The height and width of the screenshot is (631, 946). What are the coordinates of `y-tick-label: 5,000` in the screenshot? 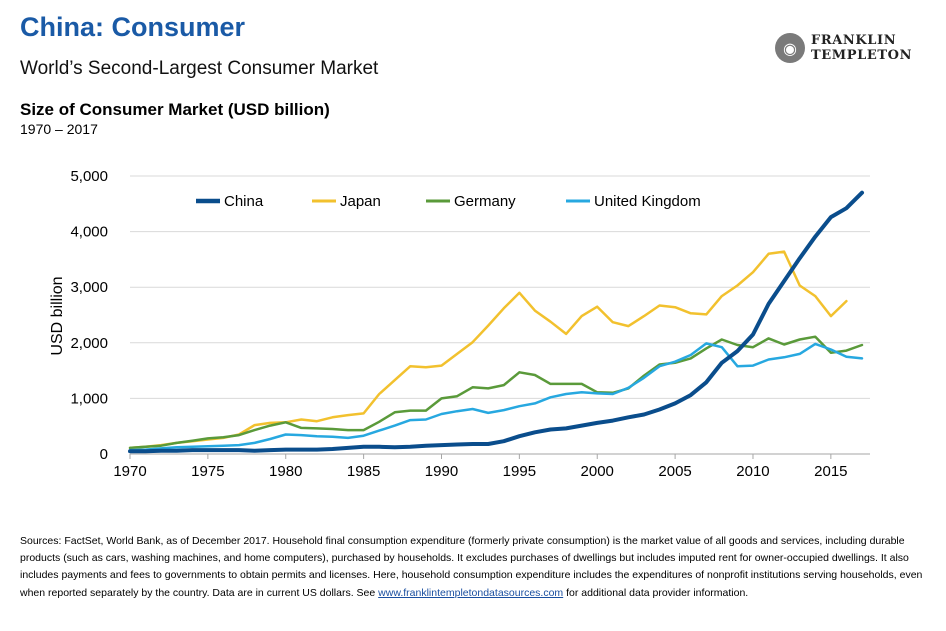 It's located at (89, 176).